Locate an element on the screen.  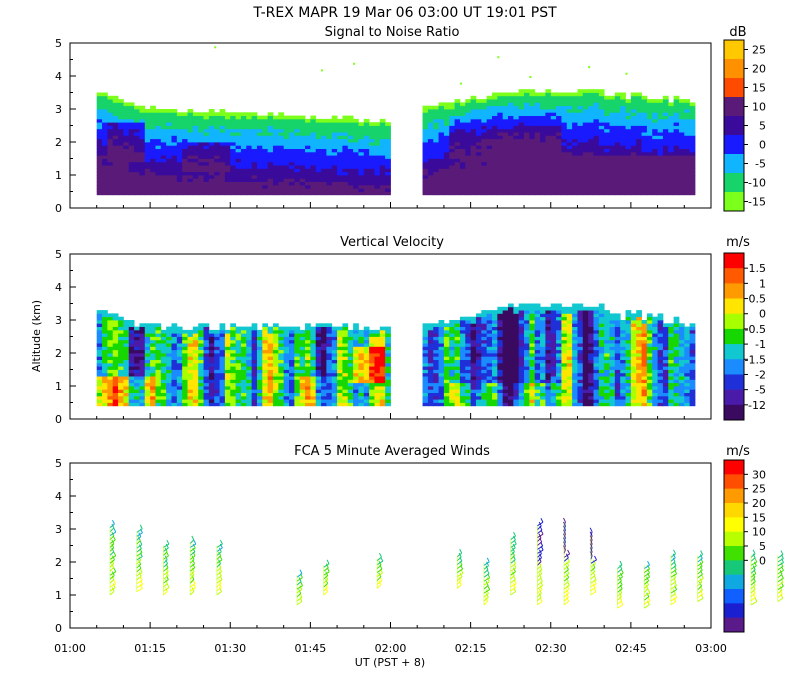
panel1-title: Signal to Noise Ratio is located at coordinates (392, 32).